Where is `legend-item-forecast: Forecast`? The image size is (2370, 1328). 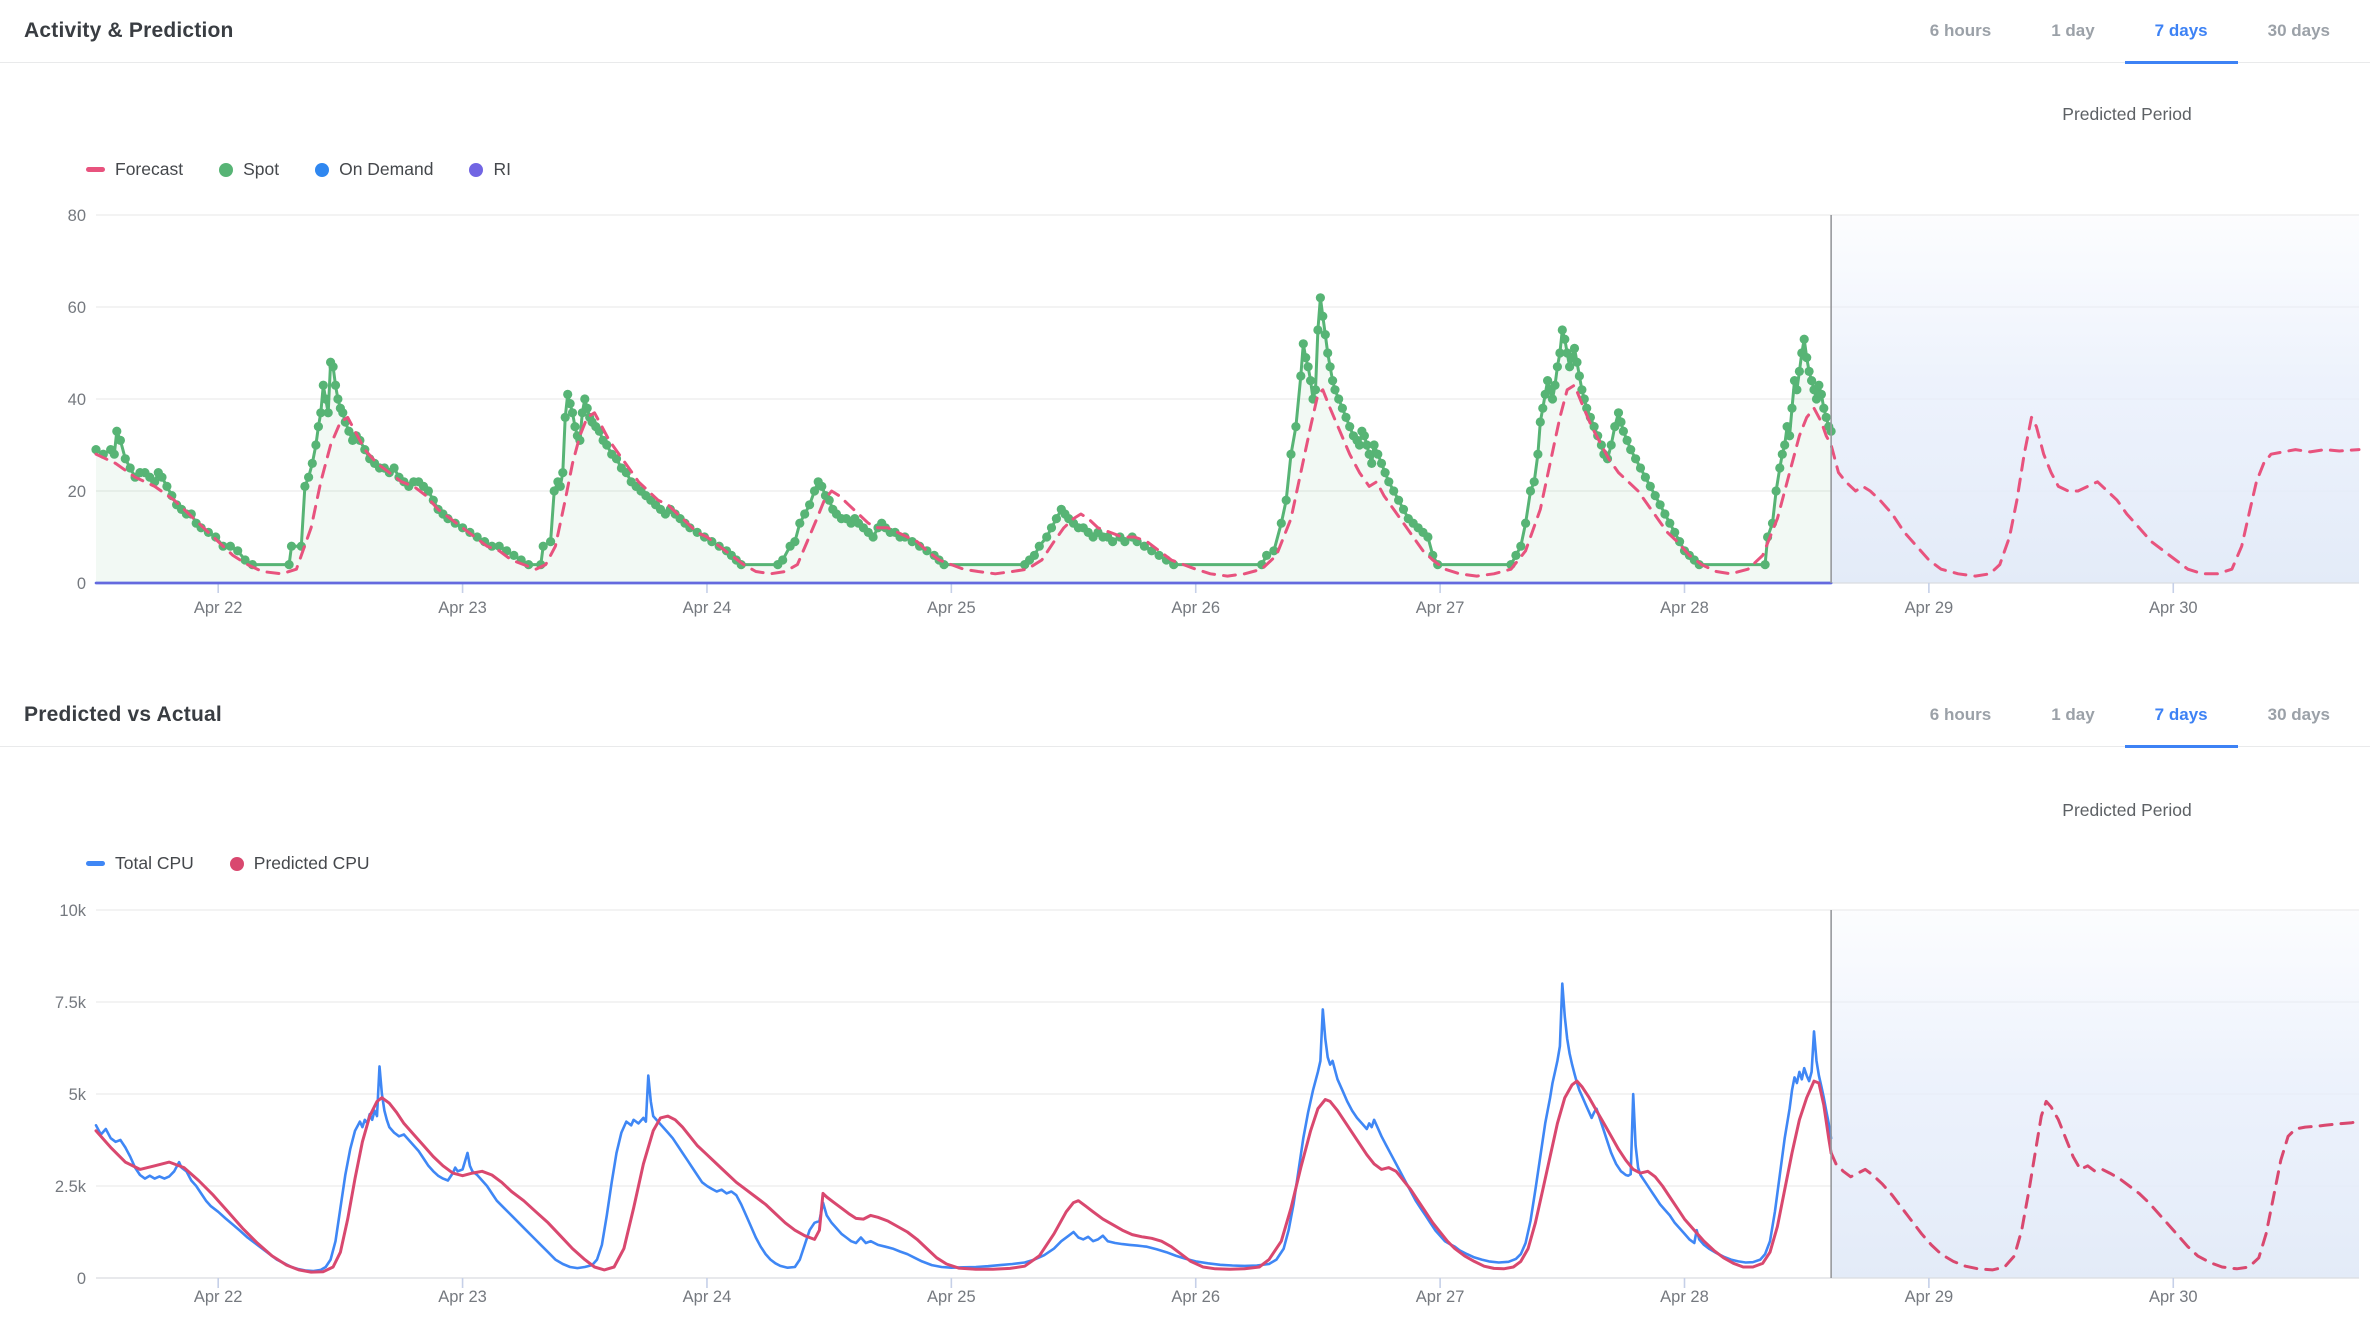 legend-item-forecast: Forecast is located at coordinates (134, 169).